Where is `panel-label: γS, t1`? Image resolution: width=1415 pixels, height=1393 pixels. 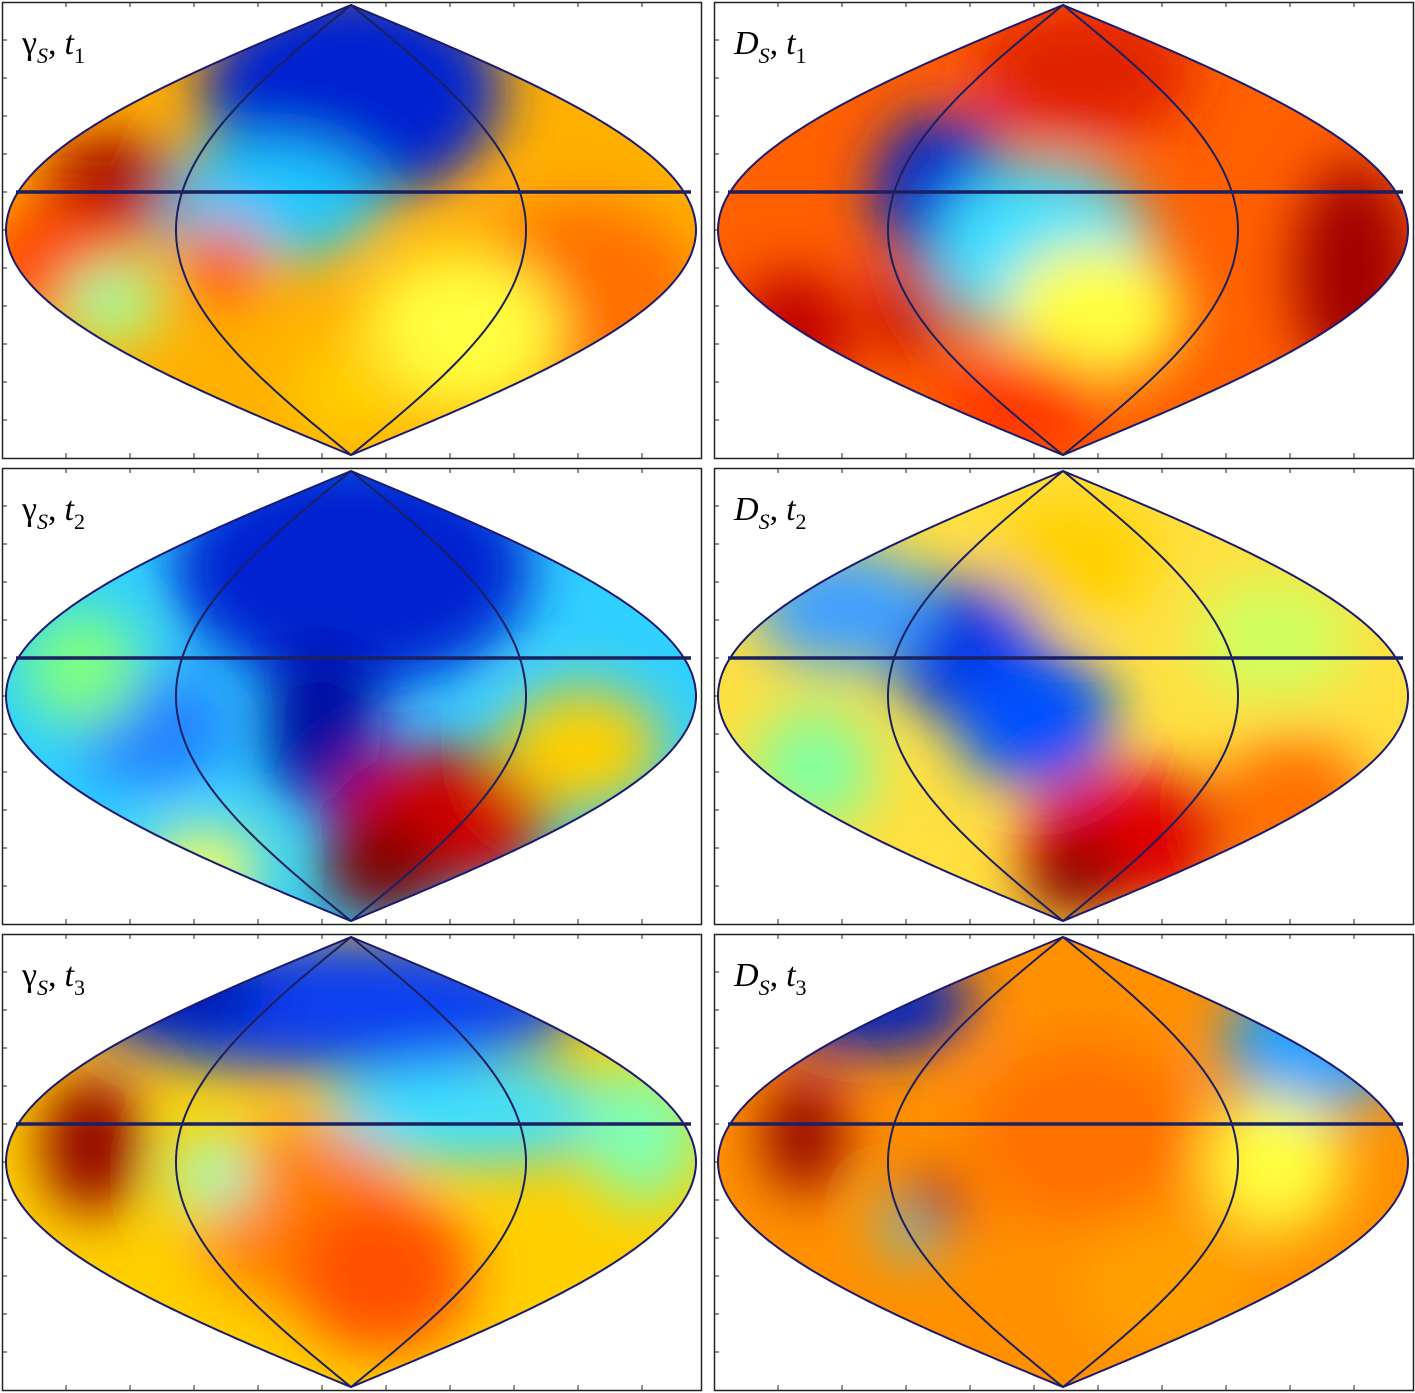 panel-label: γS, t1 is located at coordinates (53, 46).